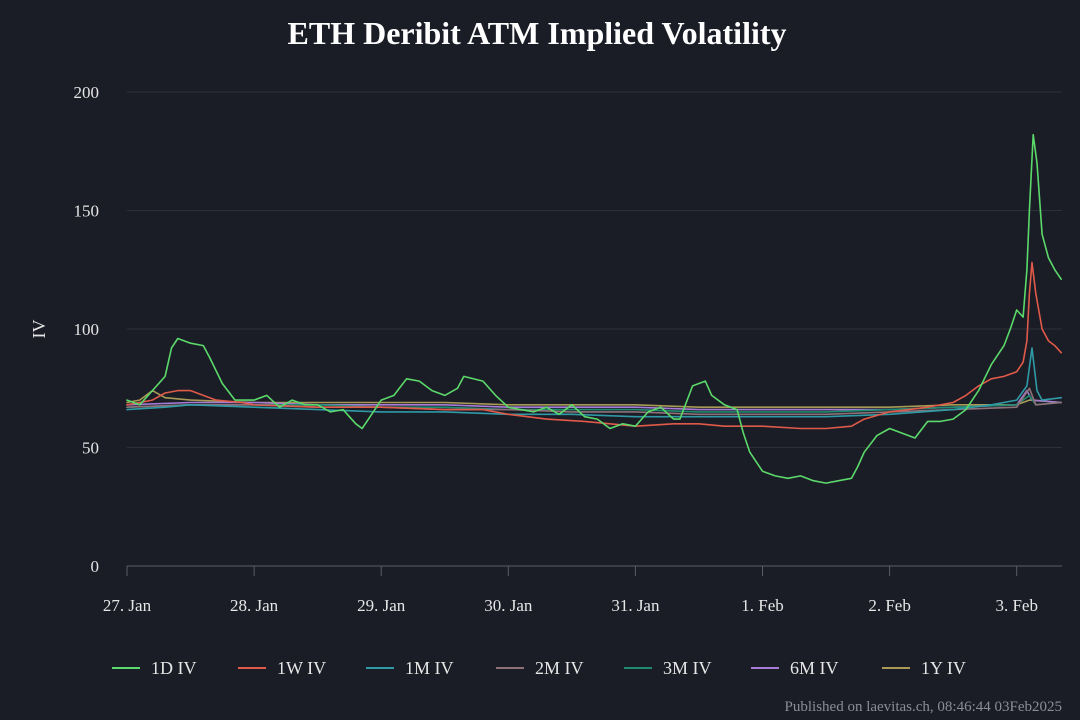 The height and width of the screenshot is (720, 1080). What do you see at coordinates (635, 605) in the screenshot?
I see `x-tick-label: 31. Jan` at bounding box center [635, 605].